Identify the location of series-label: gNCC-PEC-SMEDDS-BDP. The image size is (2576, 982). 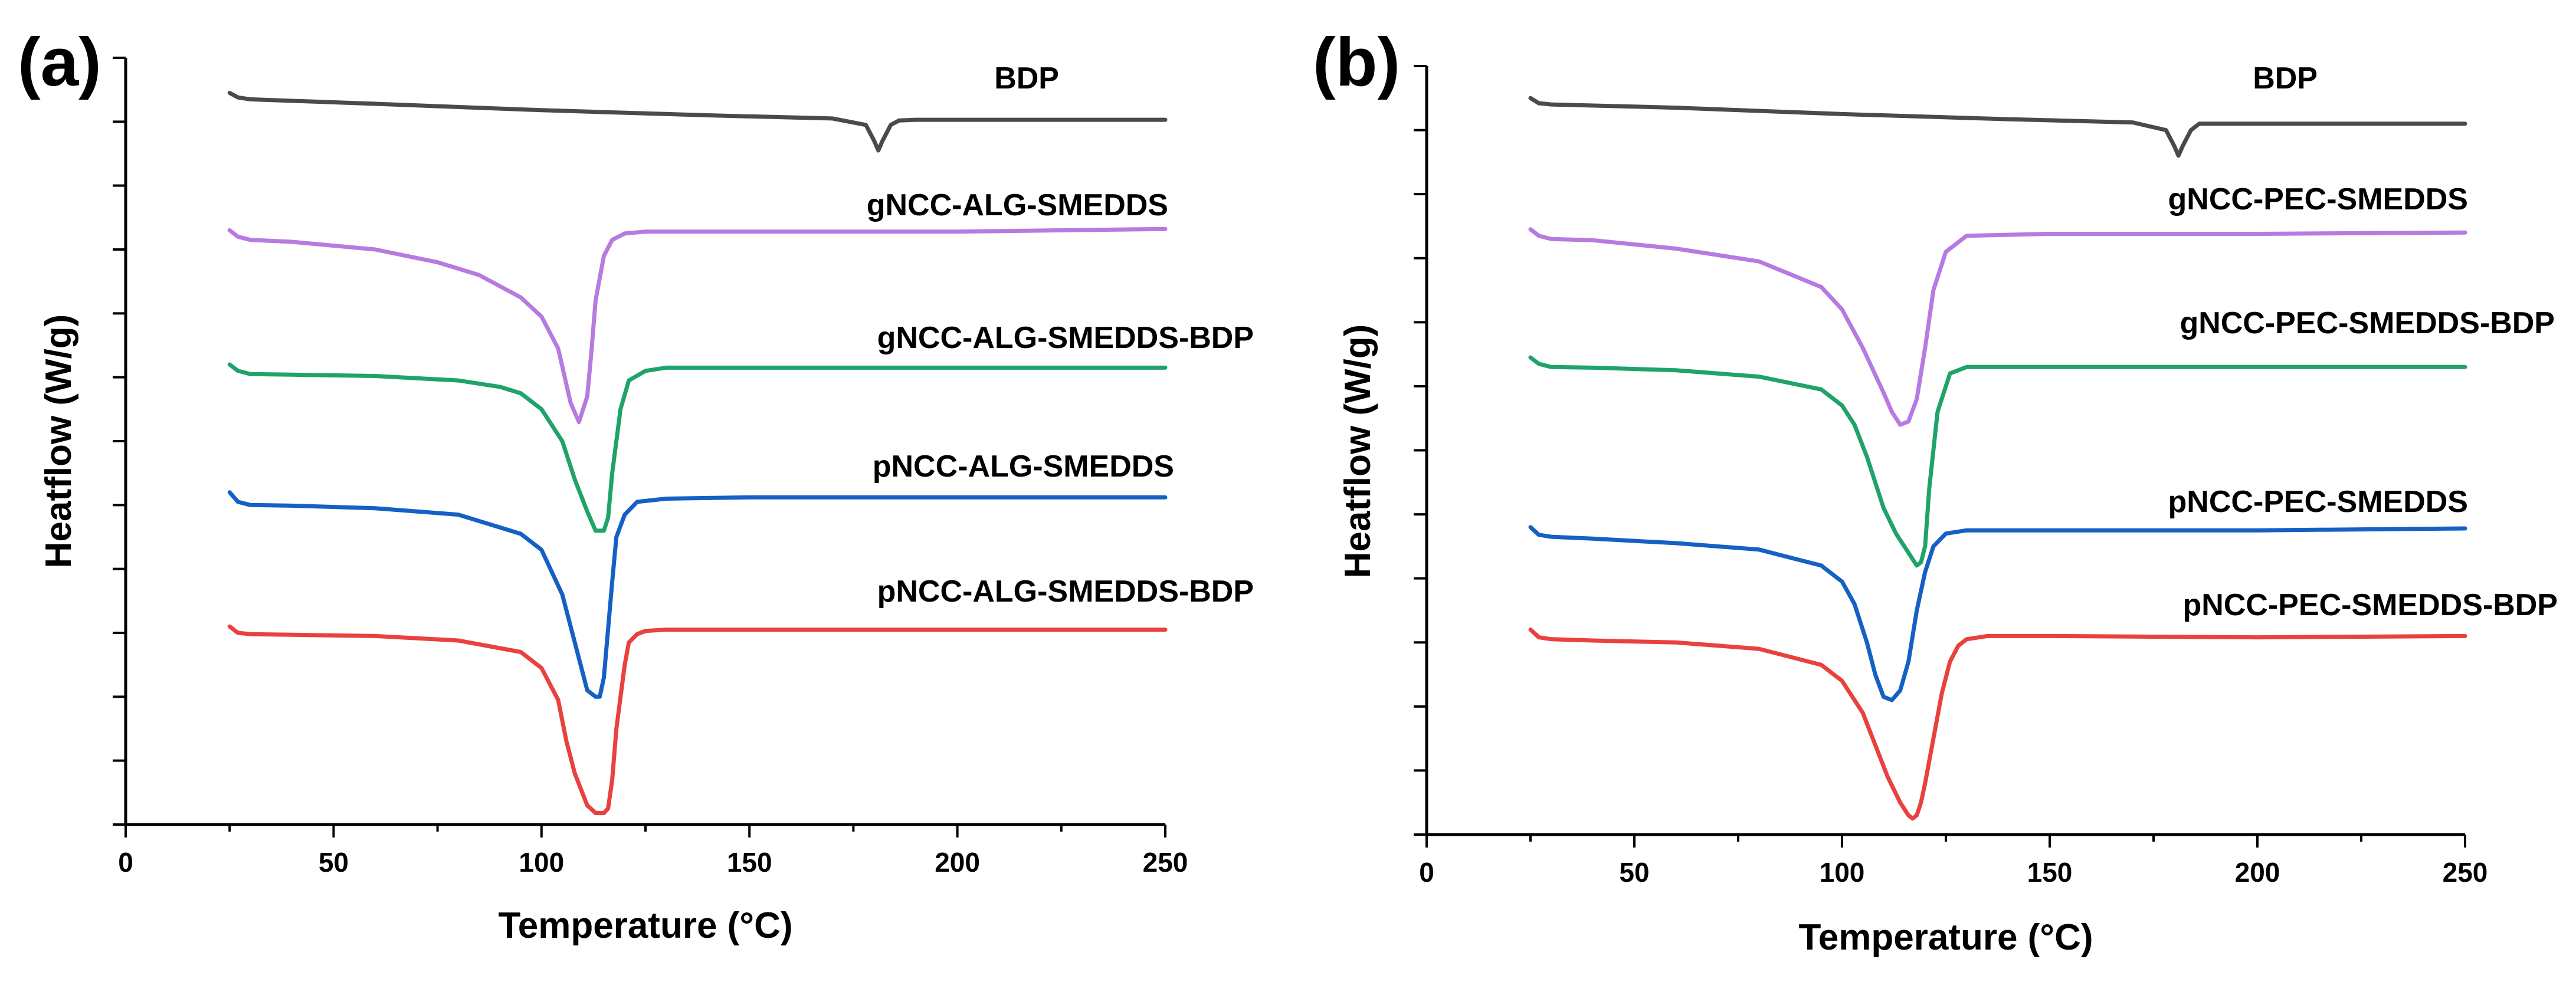
(2367, 323).